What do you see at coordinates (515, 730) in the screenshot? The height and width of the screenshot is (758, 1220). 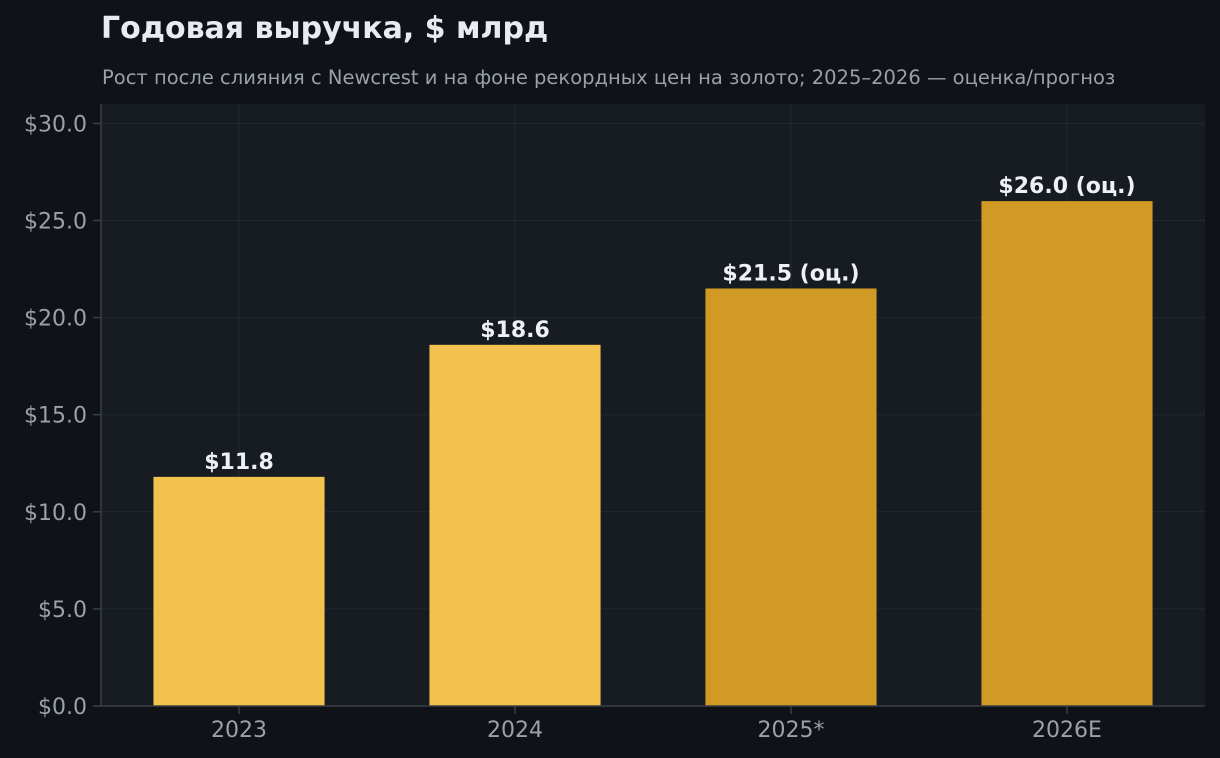 I see `x-tick-label: 2024` at bounding box center [515, 730].